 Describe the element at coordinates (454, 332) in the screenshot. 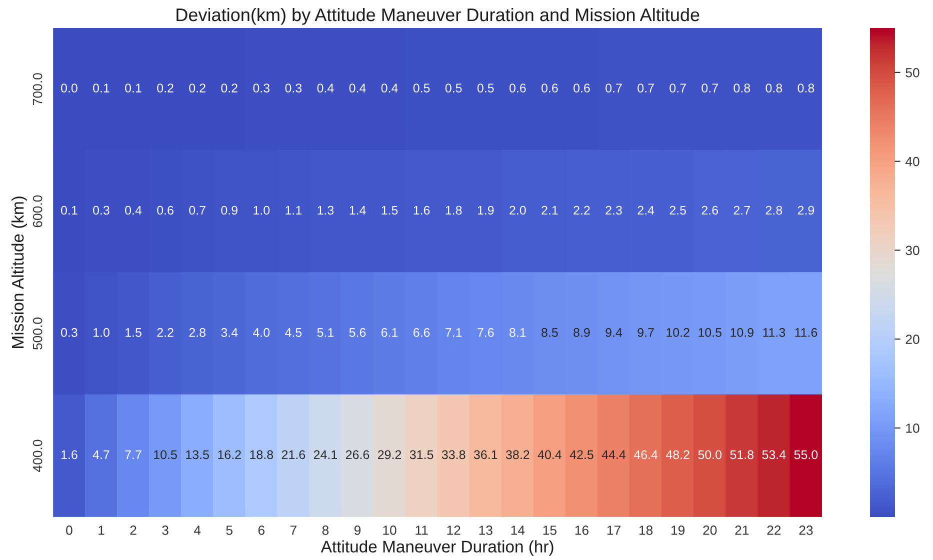

I see `data-label: 7.1` at that location.